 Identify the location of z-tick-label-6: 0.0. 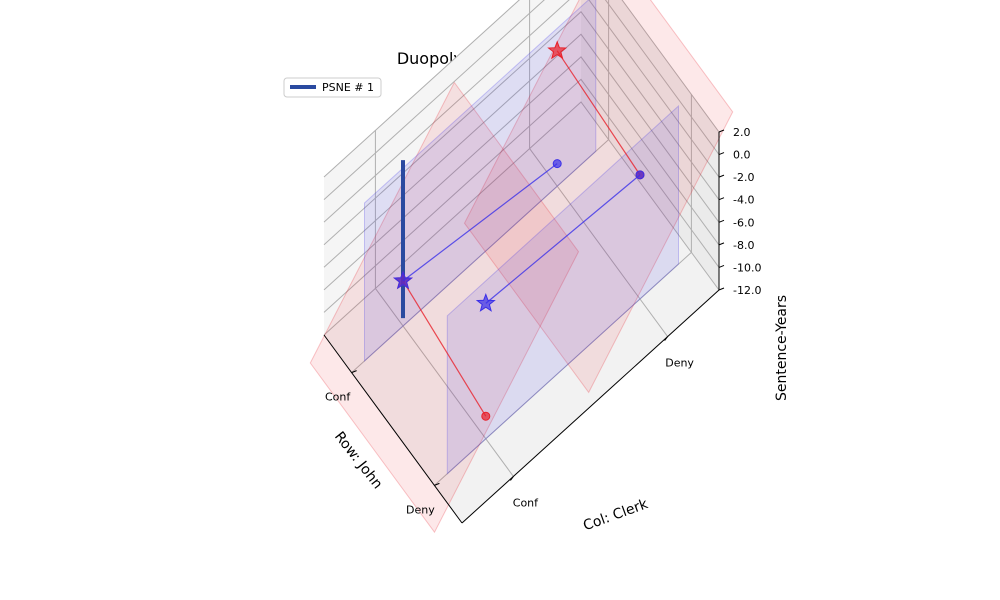
(742, 155).